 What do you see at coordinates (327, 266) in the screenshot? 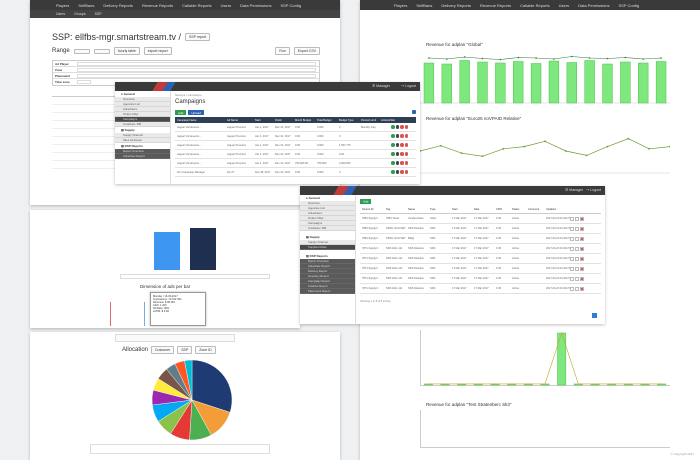
I see `sidebar-item: Advertiser Report` at bounding box center [327, 266].